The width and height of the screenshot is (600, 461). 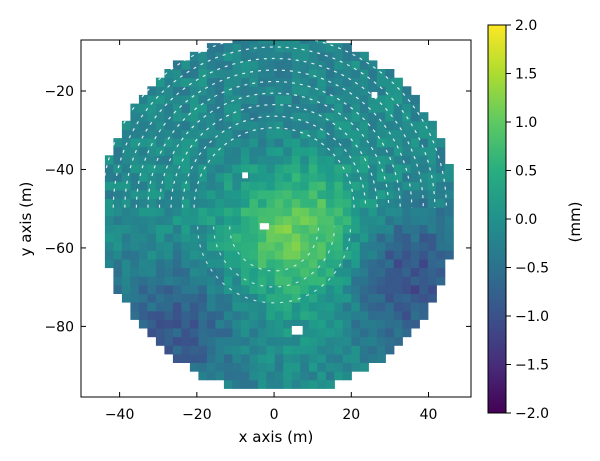 I want to click on y-tick-label: −20, so click(x=59, y=92).